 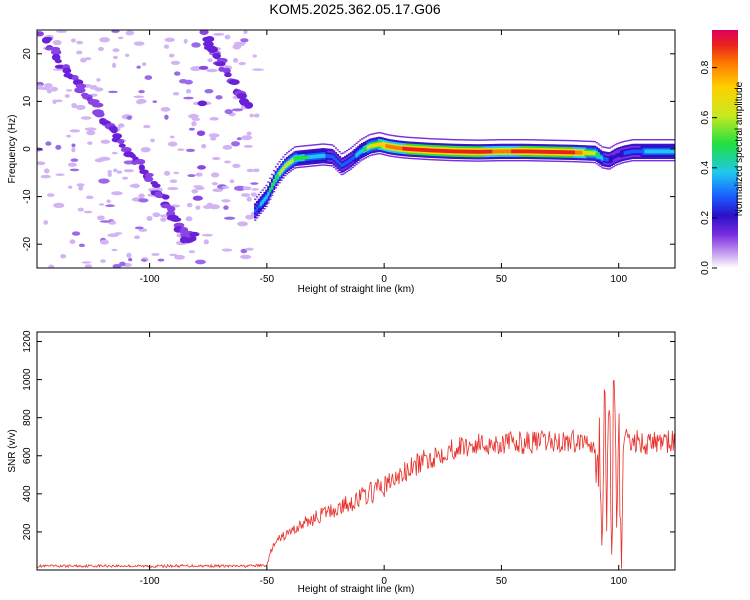 What do you see at coordinates (725, 149) in the screenshot?
I see `colorbar-gradient` at bounding box center [725, 149].